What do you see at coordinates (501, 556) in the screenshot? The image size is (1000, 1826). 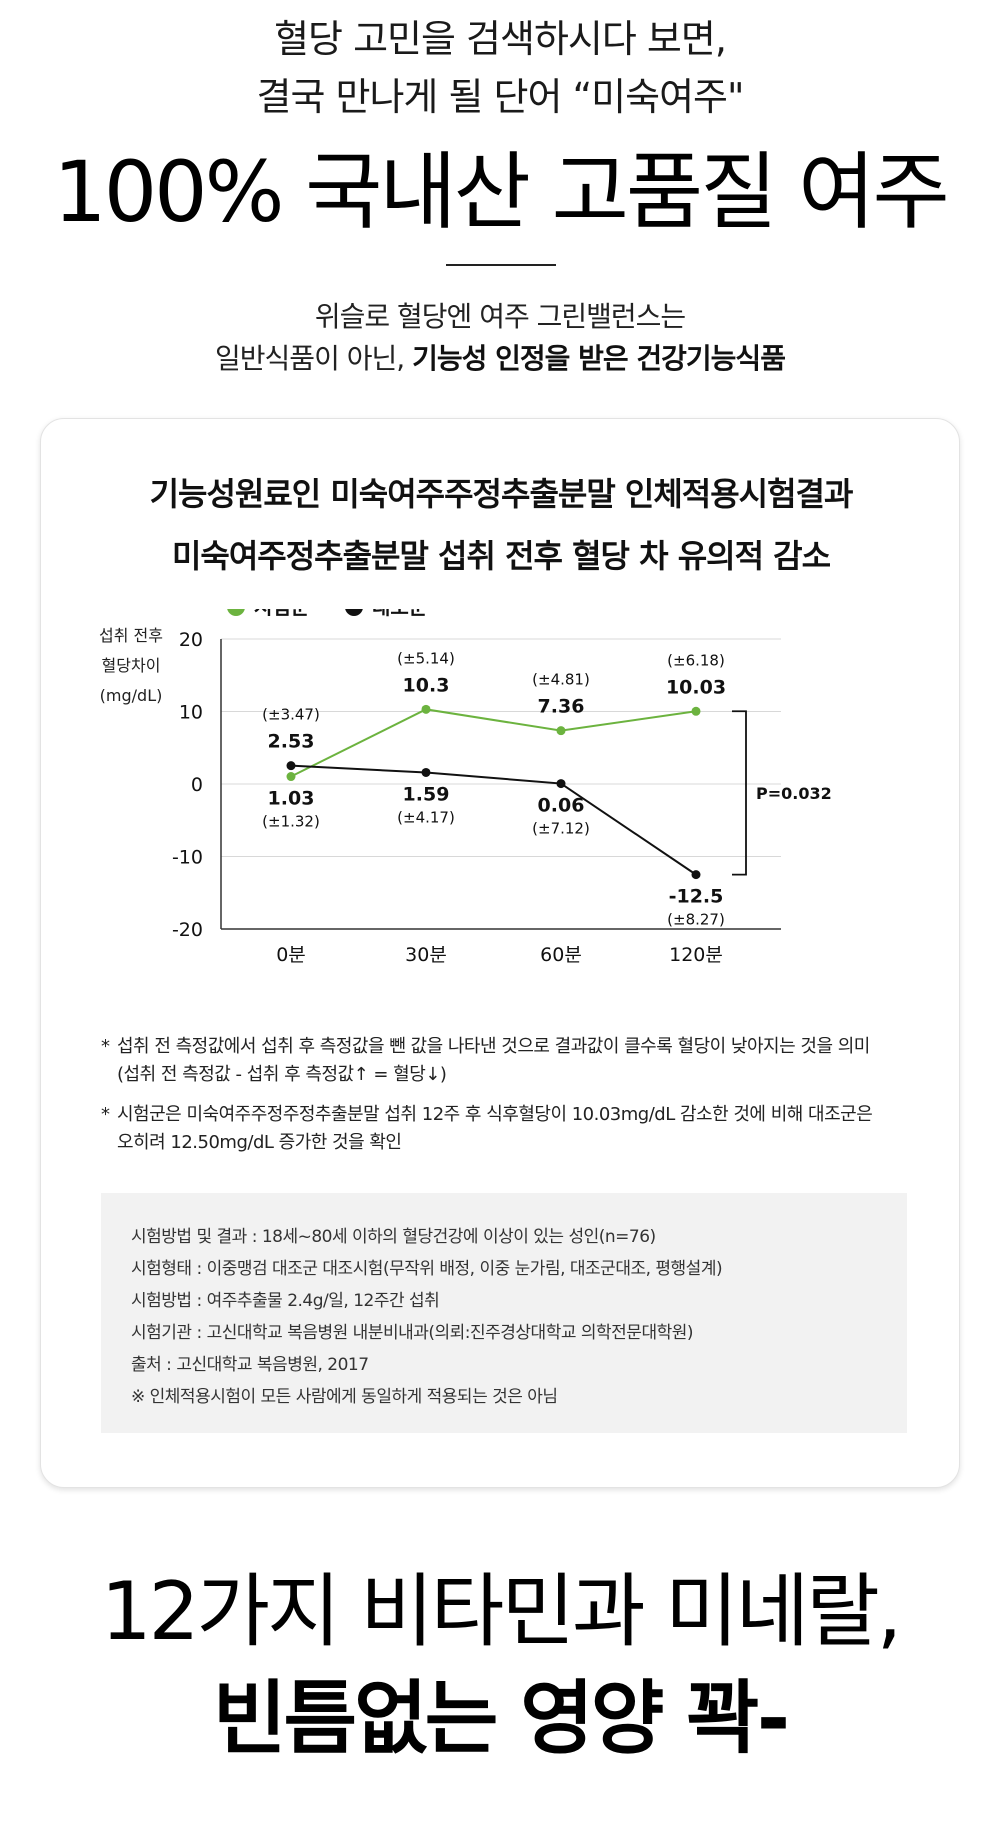 I see `card-title-2: 미숙여주정추출분말 섭취 전후 혈당 차 유의적 감소` at bounding box center [501, 556].